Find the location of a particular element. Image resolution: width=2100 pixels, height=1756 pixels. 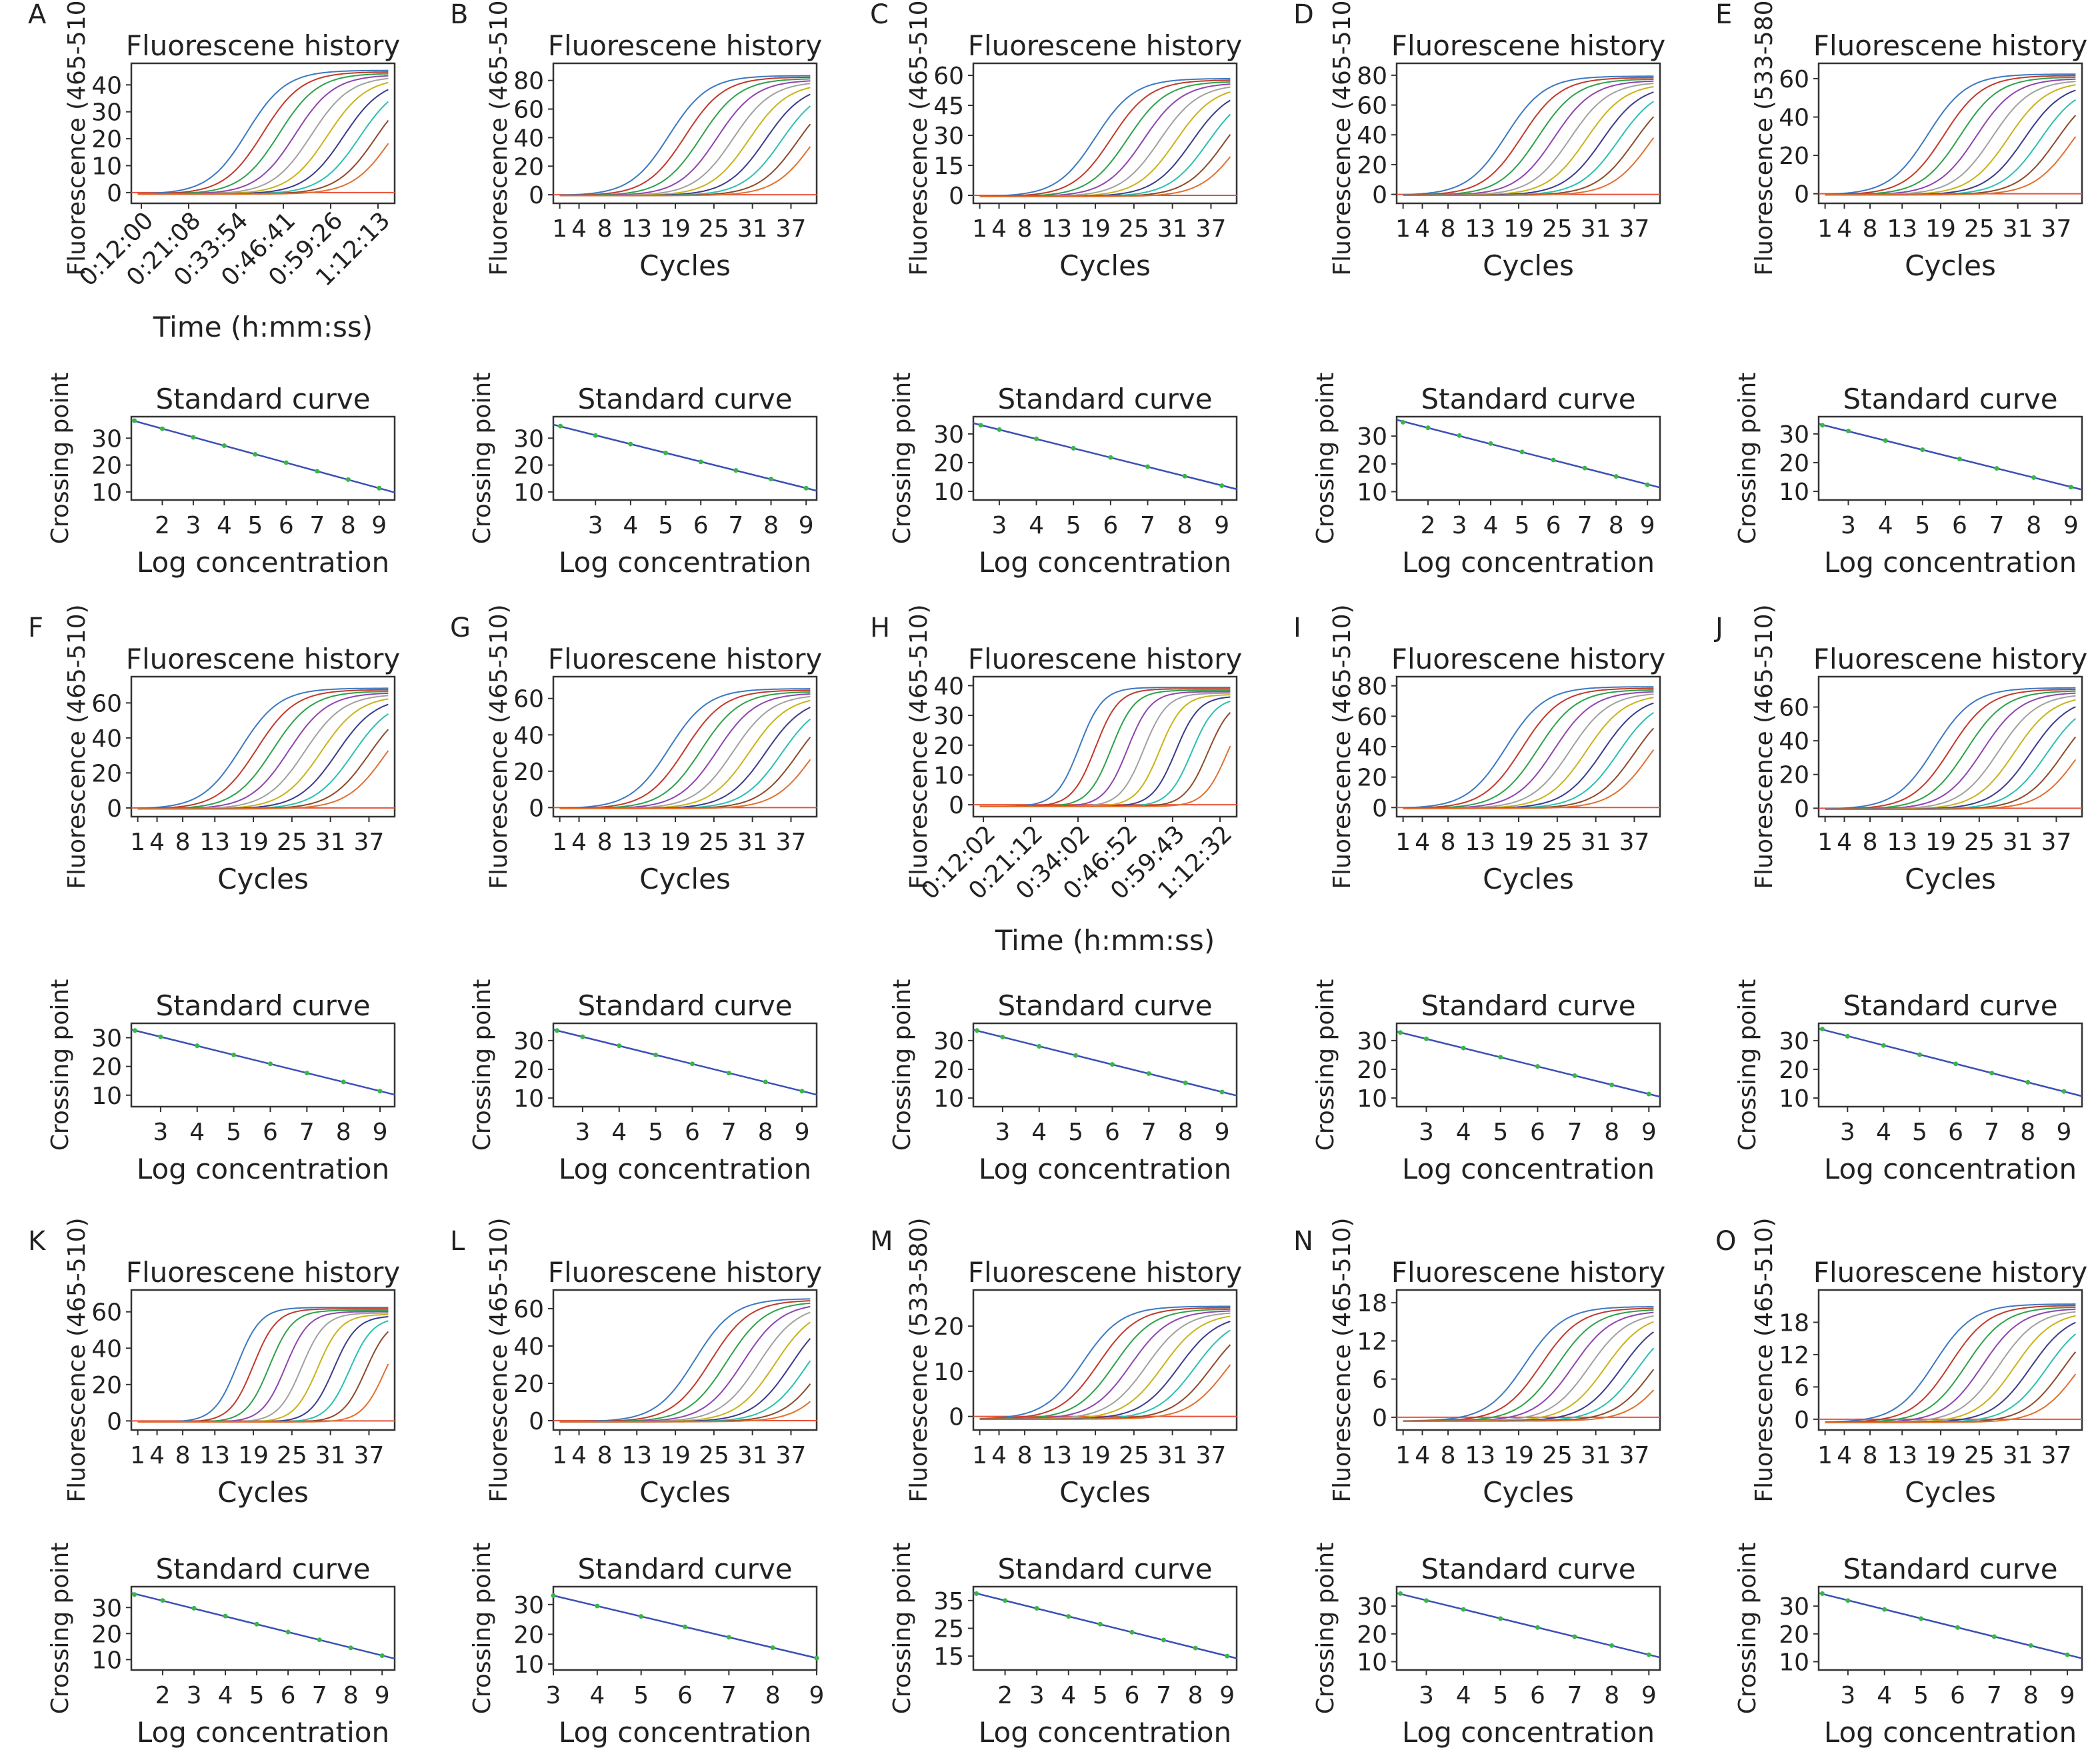

x-tick-label: 7 is located at coordinates (1585, 525).